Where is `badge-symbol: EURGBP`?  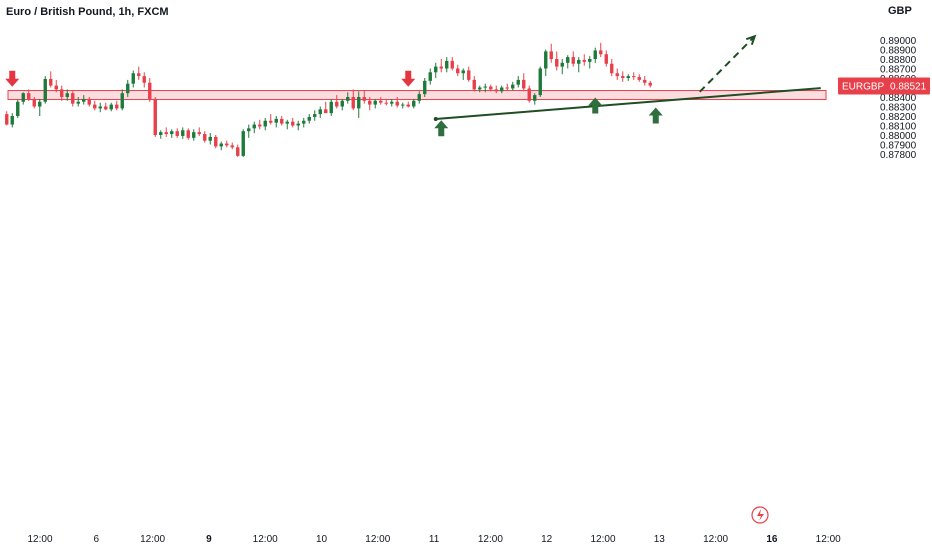 badge-symbol: EURGBP is located at coordinates (863, 87).